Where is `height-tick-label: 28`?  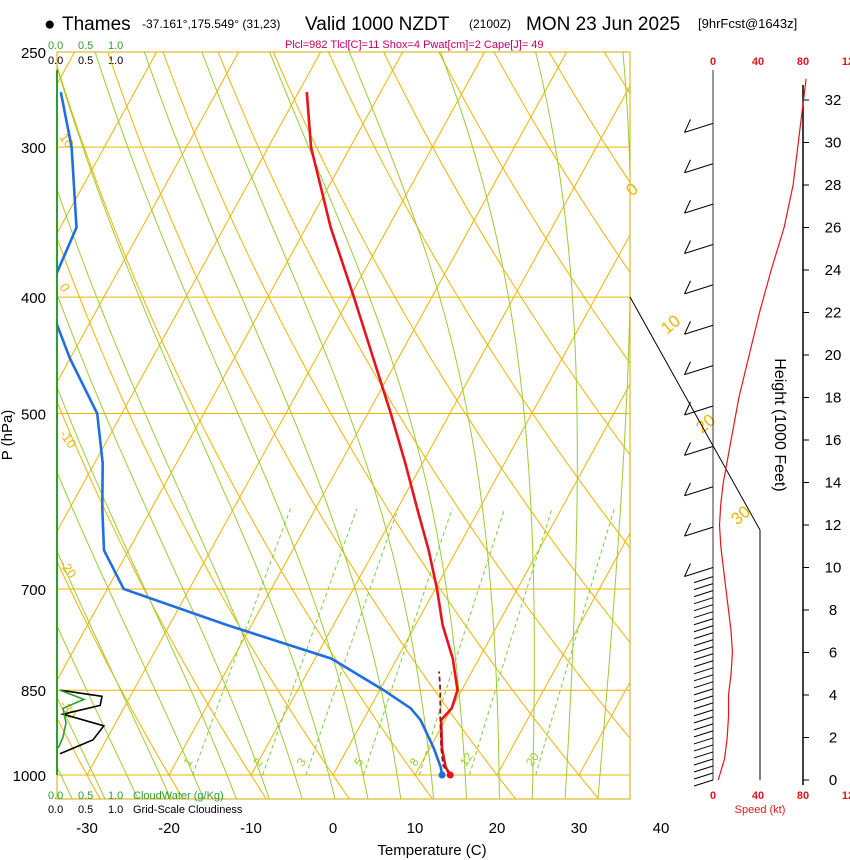
height-tick-label: 28 is located at coordinates (833, 185).